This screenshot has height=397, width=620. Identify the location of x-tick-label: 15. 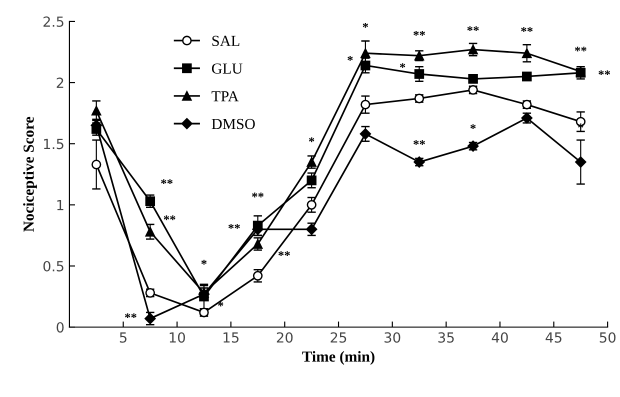
(231, 337).